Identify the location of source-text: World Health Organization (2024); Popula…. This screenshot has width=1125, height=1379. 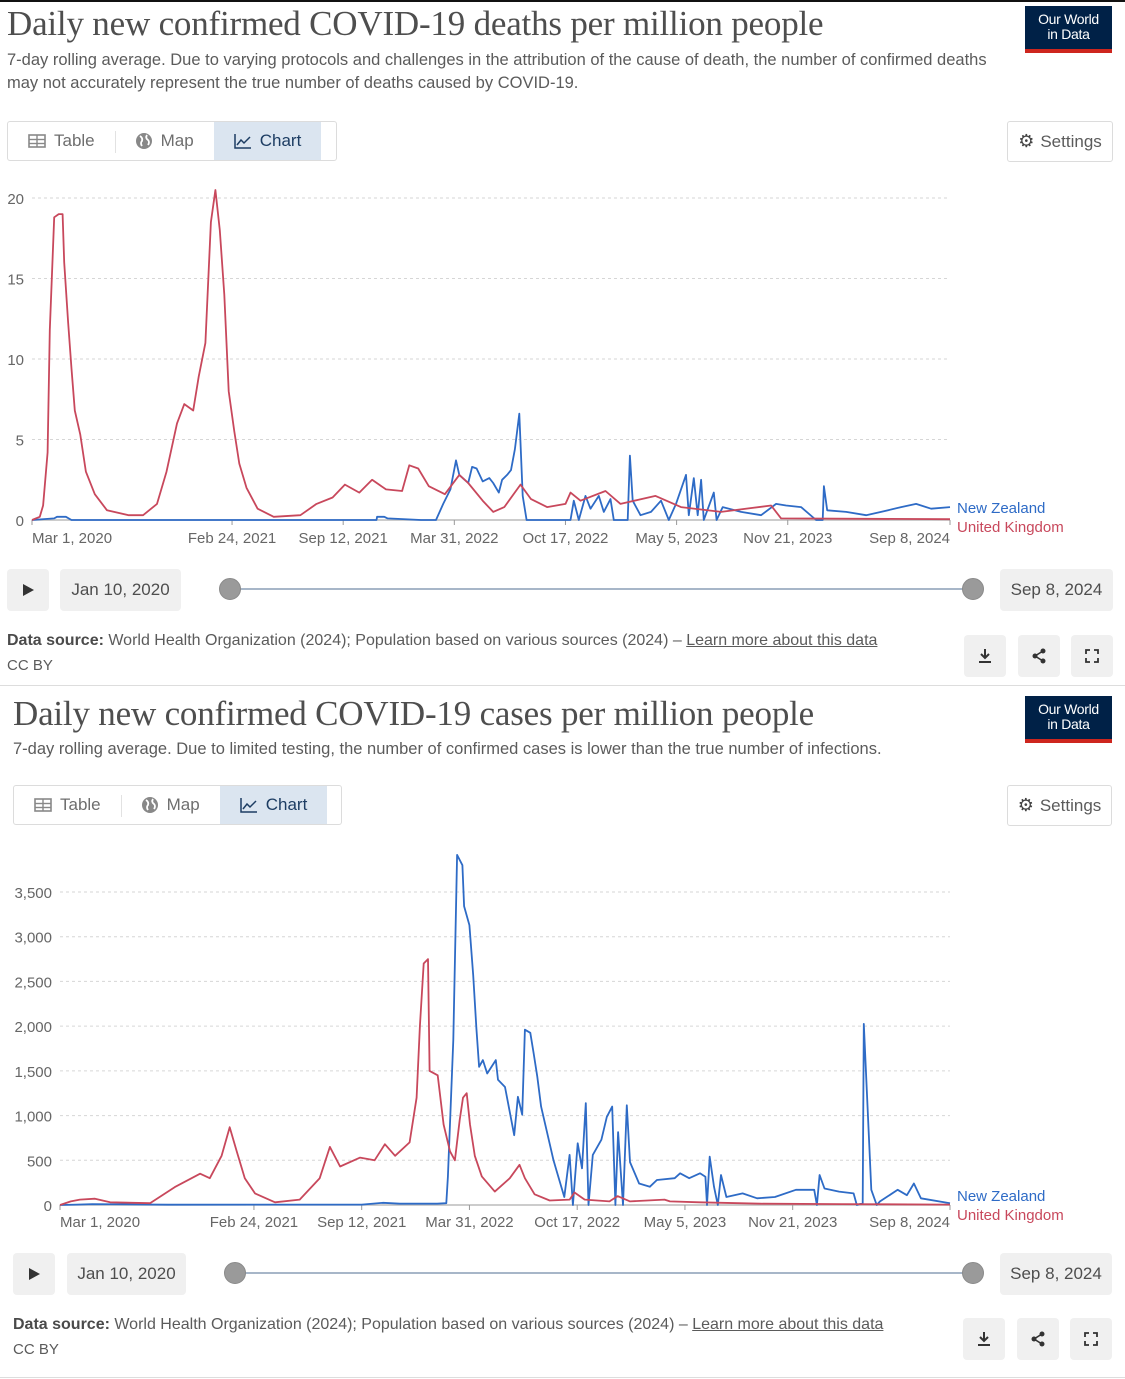
(401, 1324).